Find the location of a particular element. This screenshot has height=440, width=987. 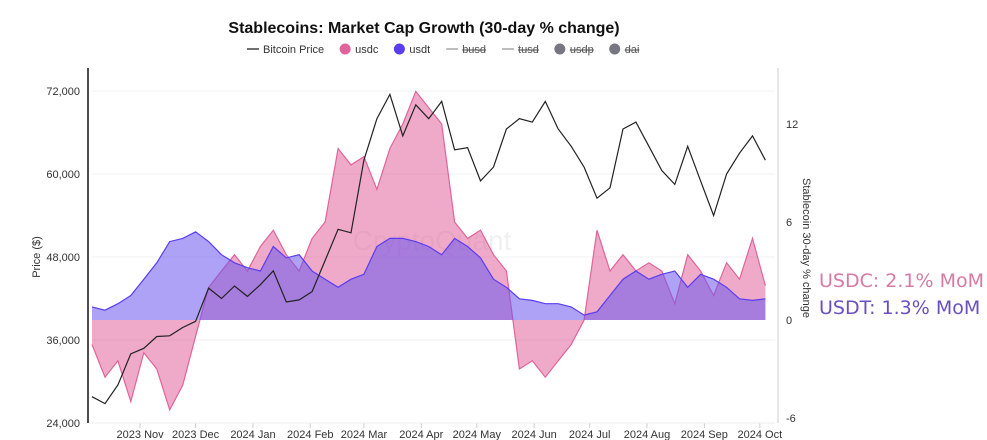

legend-label: Bitcoin Price is located at coordinates (293, 50).